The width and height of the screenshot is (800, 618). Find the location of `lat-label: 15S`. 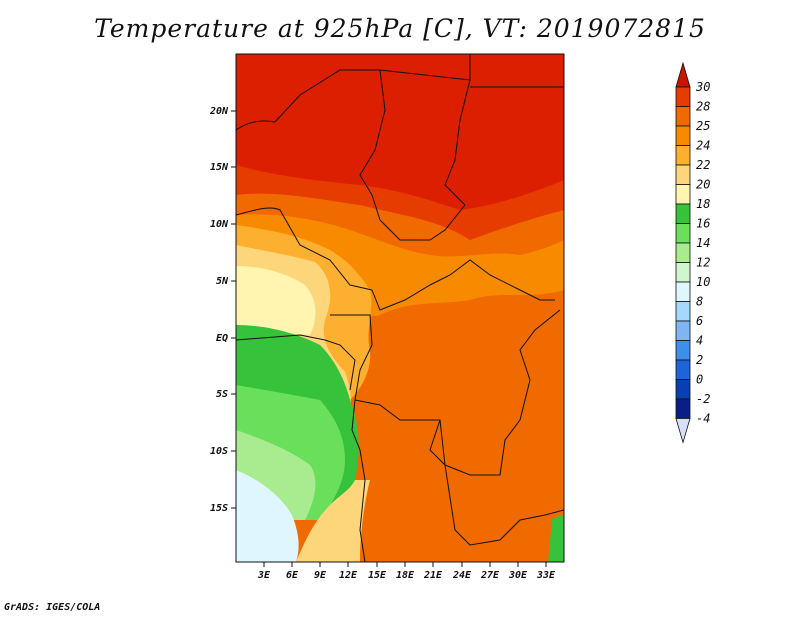

lat-label: 15S is located at coordinates (219, 508).